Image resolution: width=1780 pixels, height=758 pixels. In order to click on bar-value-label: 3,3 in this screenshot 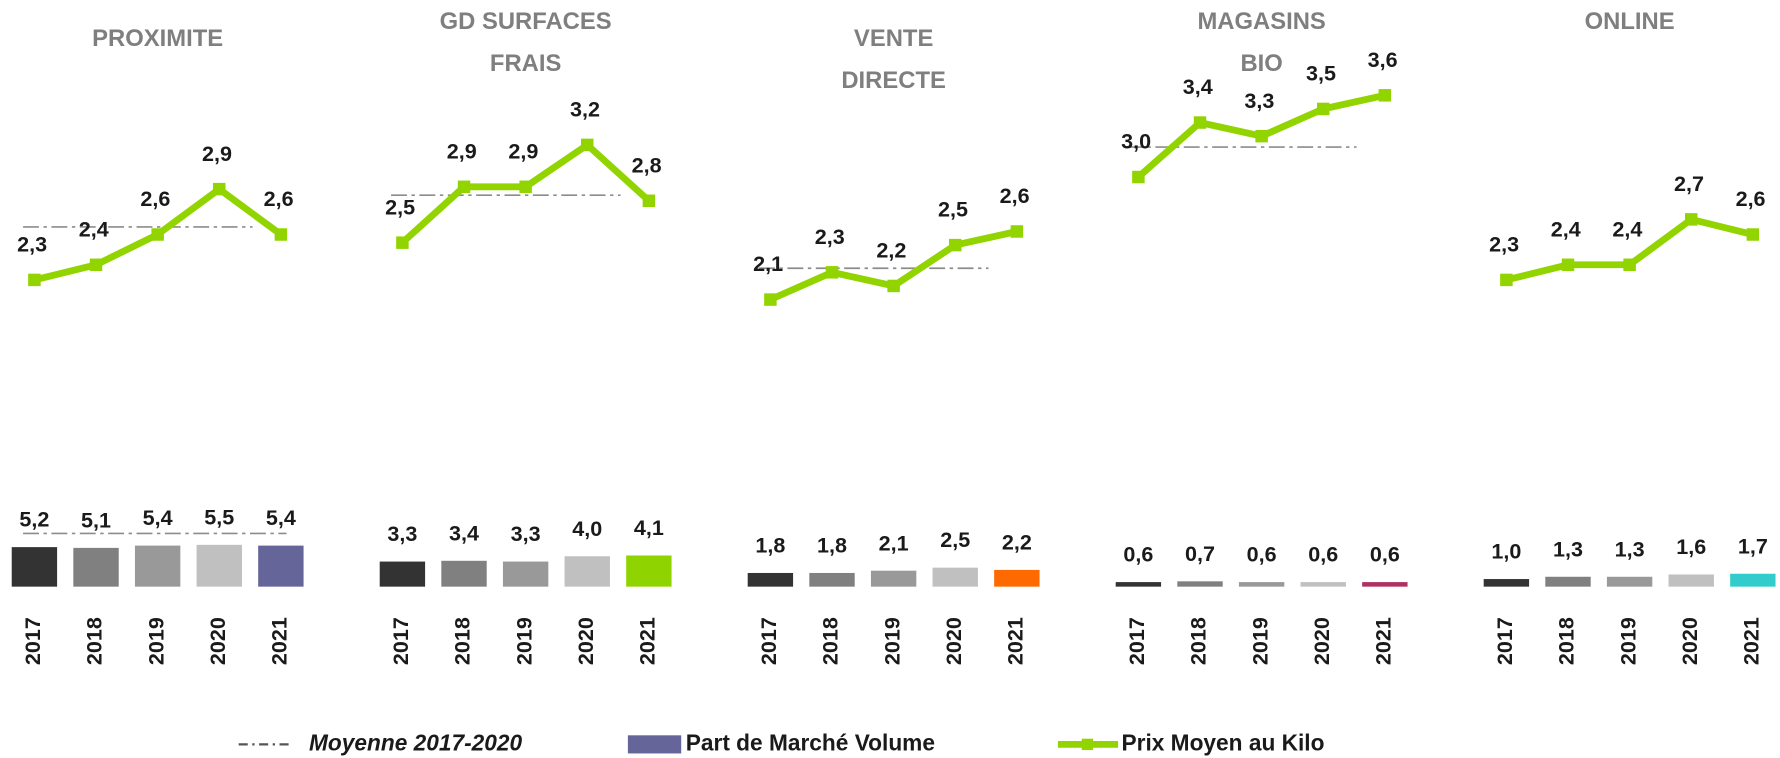, I will do `click(526, 533)`.